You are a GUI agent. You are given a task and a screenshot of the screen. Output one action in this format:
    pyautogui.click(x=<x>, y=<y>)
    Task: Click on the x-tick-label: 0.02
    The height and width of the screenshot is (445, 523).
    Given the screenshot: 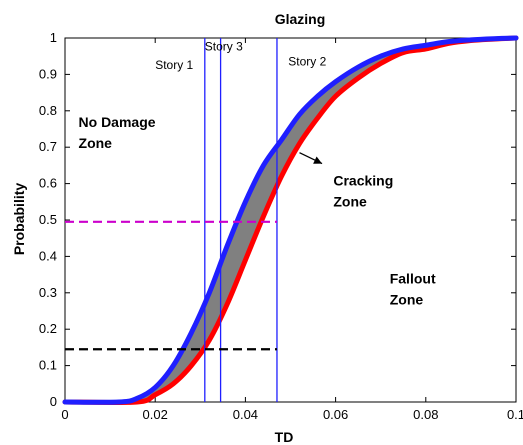 What is the action you would take?
    pyautogui.click(x=155, y=414)
    